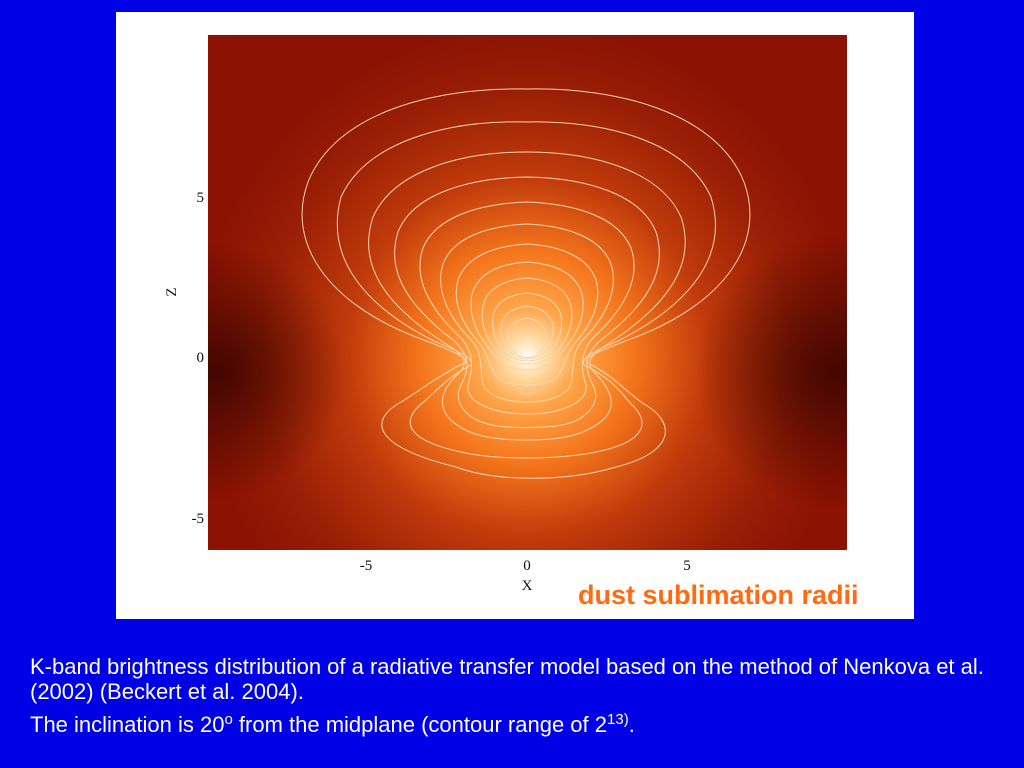 The height and width of the screenshot is (768, 1024). I want to click on z-tick-label: 5, so click(201, 198).